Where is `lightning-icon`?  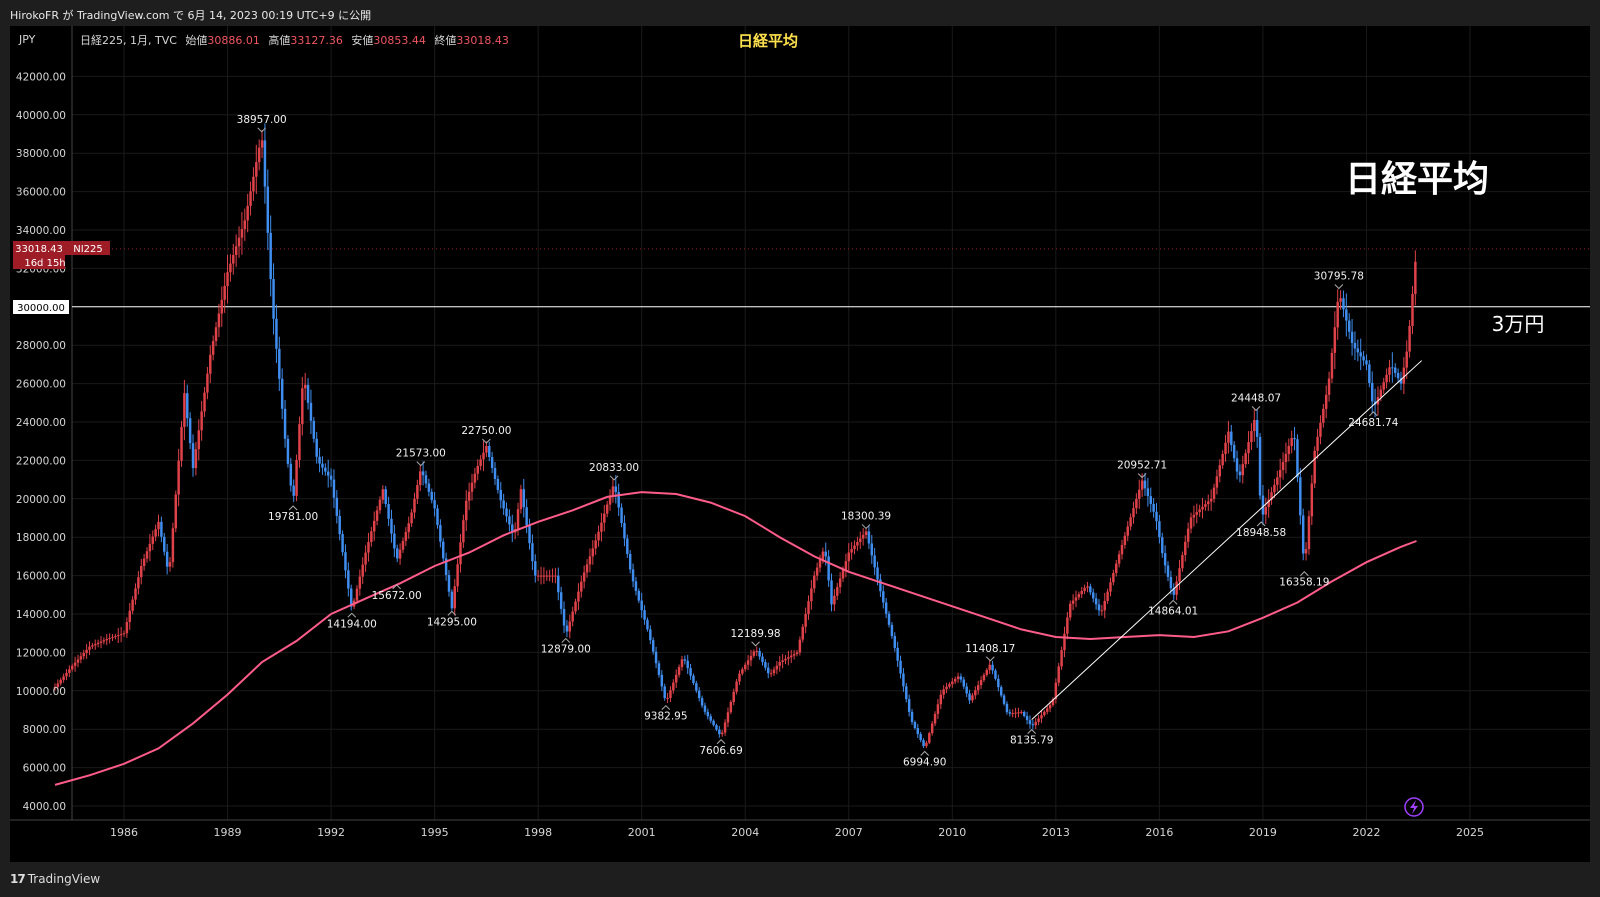 lightning-icon is located at coordinates (1414, 807).